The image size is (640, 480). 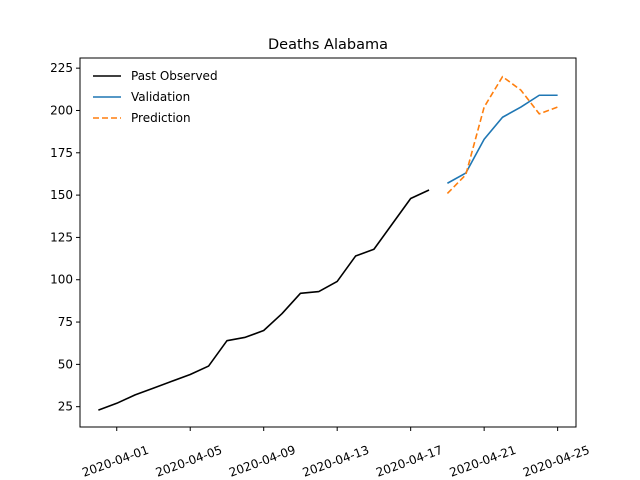 I want to click on y-tick-label: 75, so click(x=65, y=322).